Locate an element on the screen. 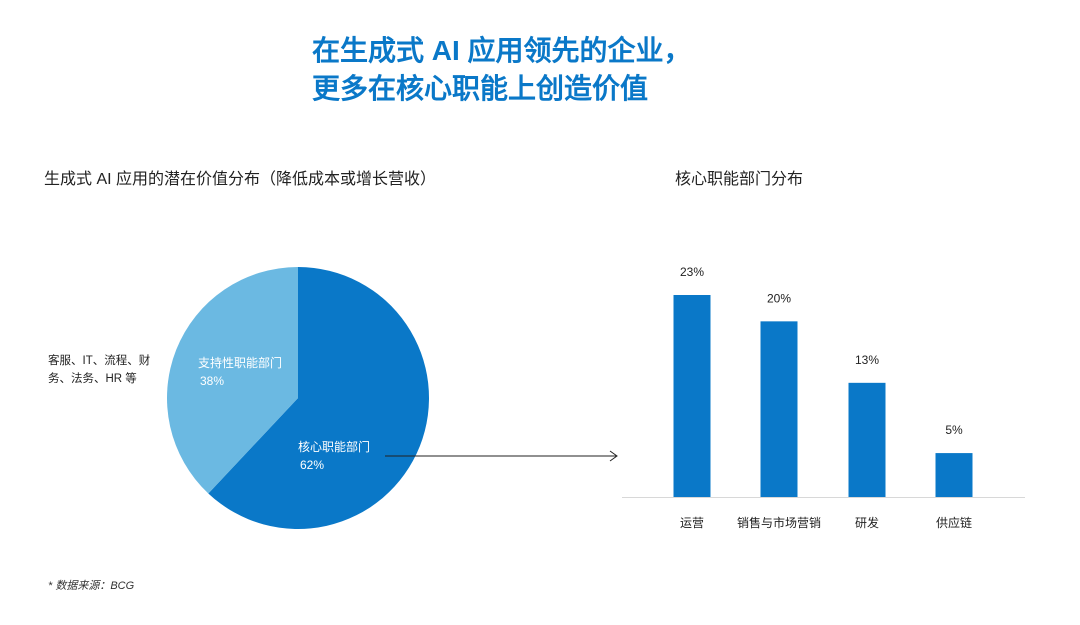 The height and width of the screenshot is (625, 1080). pie-chart-title: 生成式 AI 应用的潜在价值分布（降低成本或增长营收） is located at coordinates (240, 179).